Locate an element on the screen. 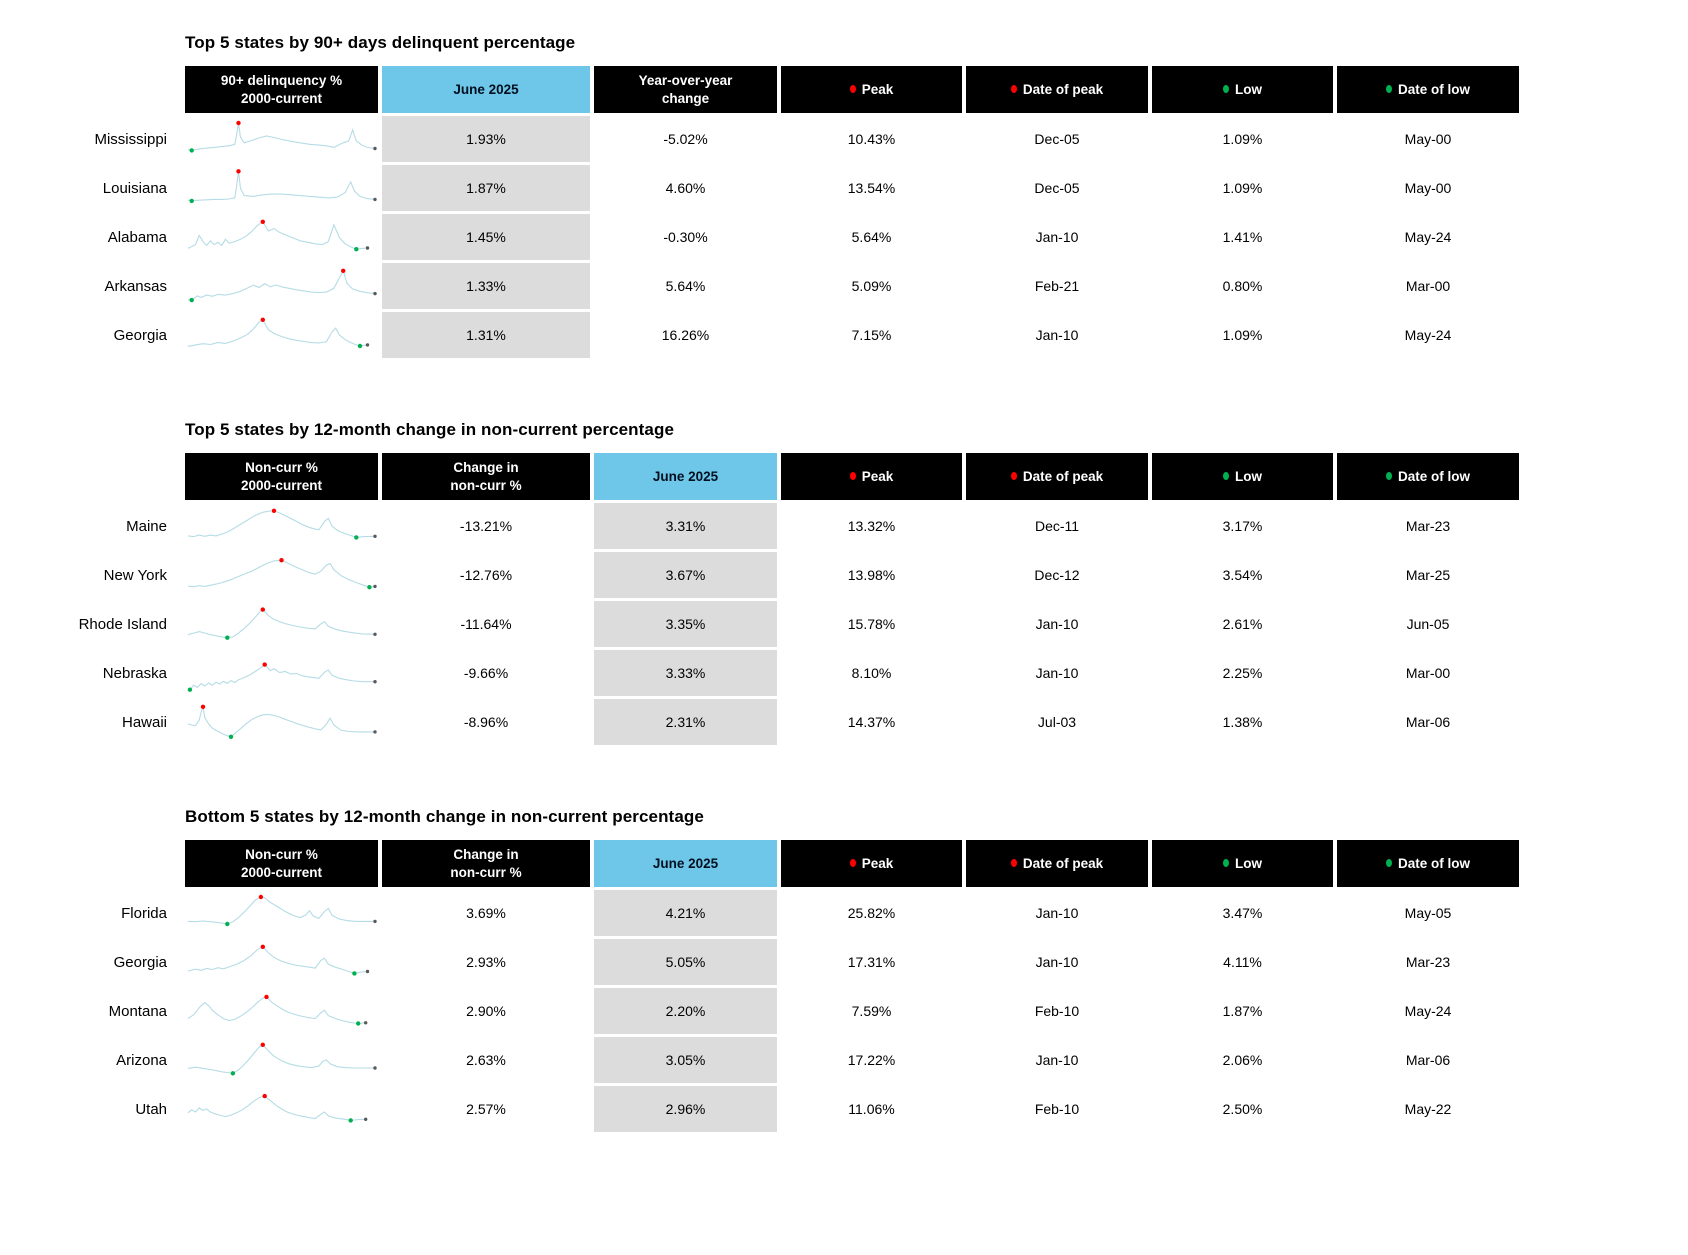 The width and height of the screenshot is (1688, 1255). value-cell-florida-date-of-peak: Jan-10 is located at coordinates (1057, 913).